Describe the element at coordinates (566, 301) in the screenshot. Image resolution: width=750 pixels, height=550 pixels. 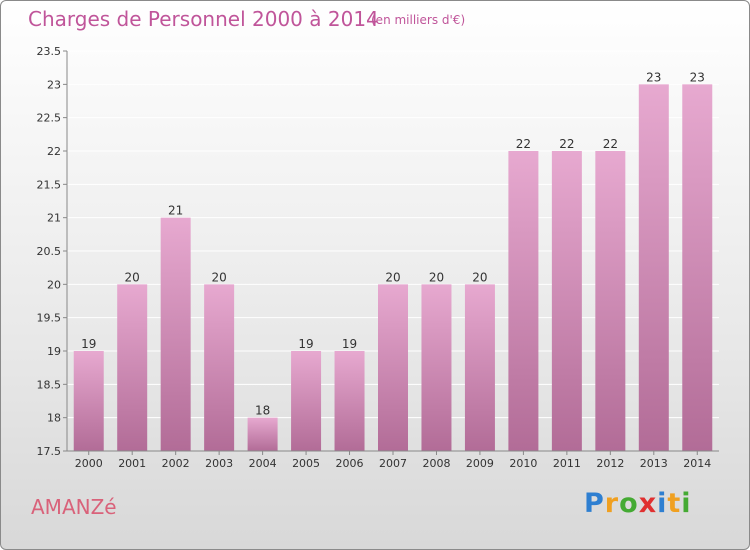
I see `bar-2011` at that location.